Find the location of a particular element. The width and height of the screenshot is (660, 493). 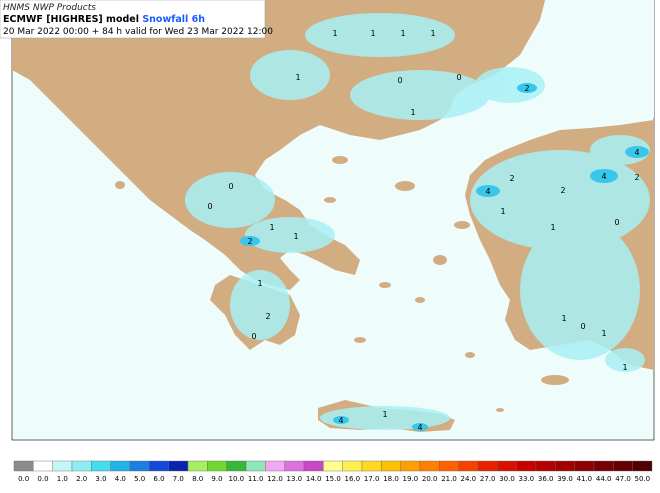

header-bg is located at coordinates (133, 19).